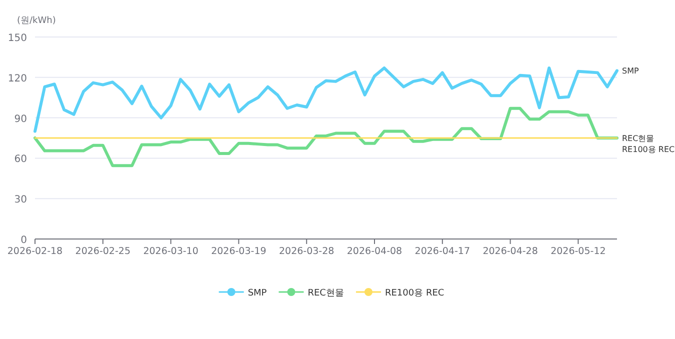 This screenshot has width=675, height=339. Describe the element at coordinates (103, 251) in the screenshot. I see `x-tick-label: 2026-02-25` at that location.